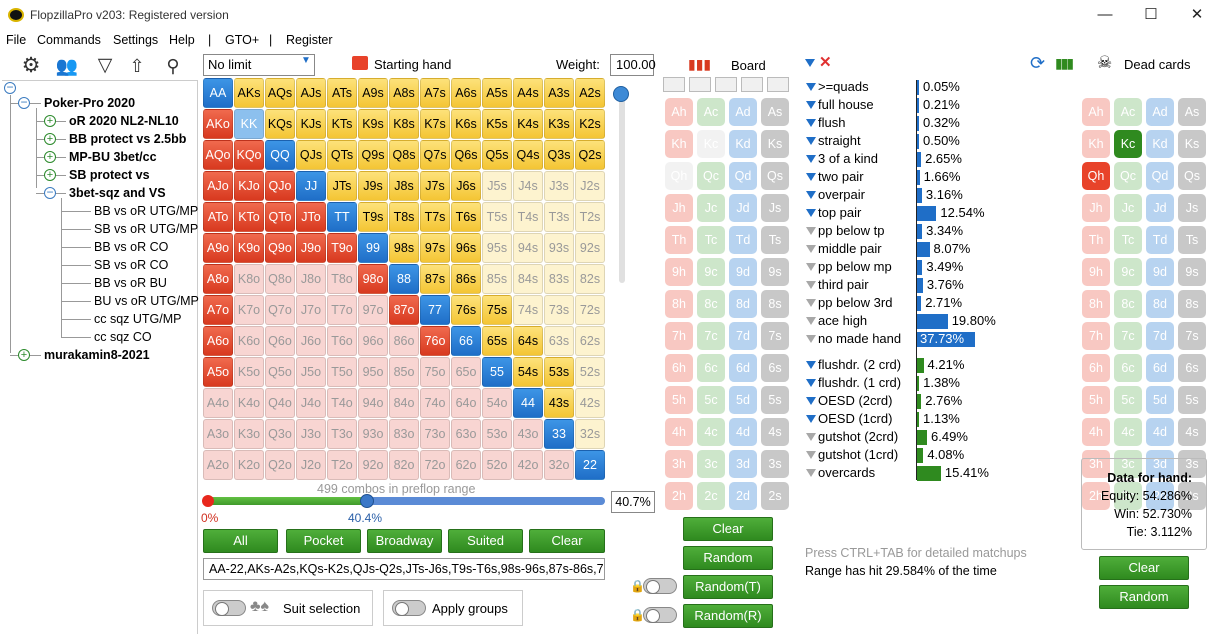 Image resolution: width=1220 pixels, height=634 pixels. I want to click on card-7h: 7h, so click(679, 336).